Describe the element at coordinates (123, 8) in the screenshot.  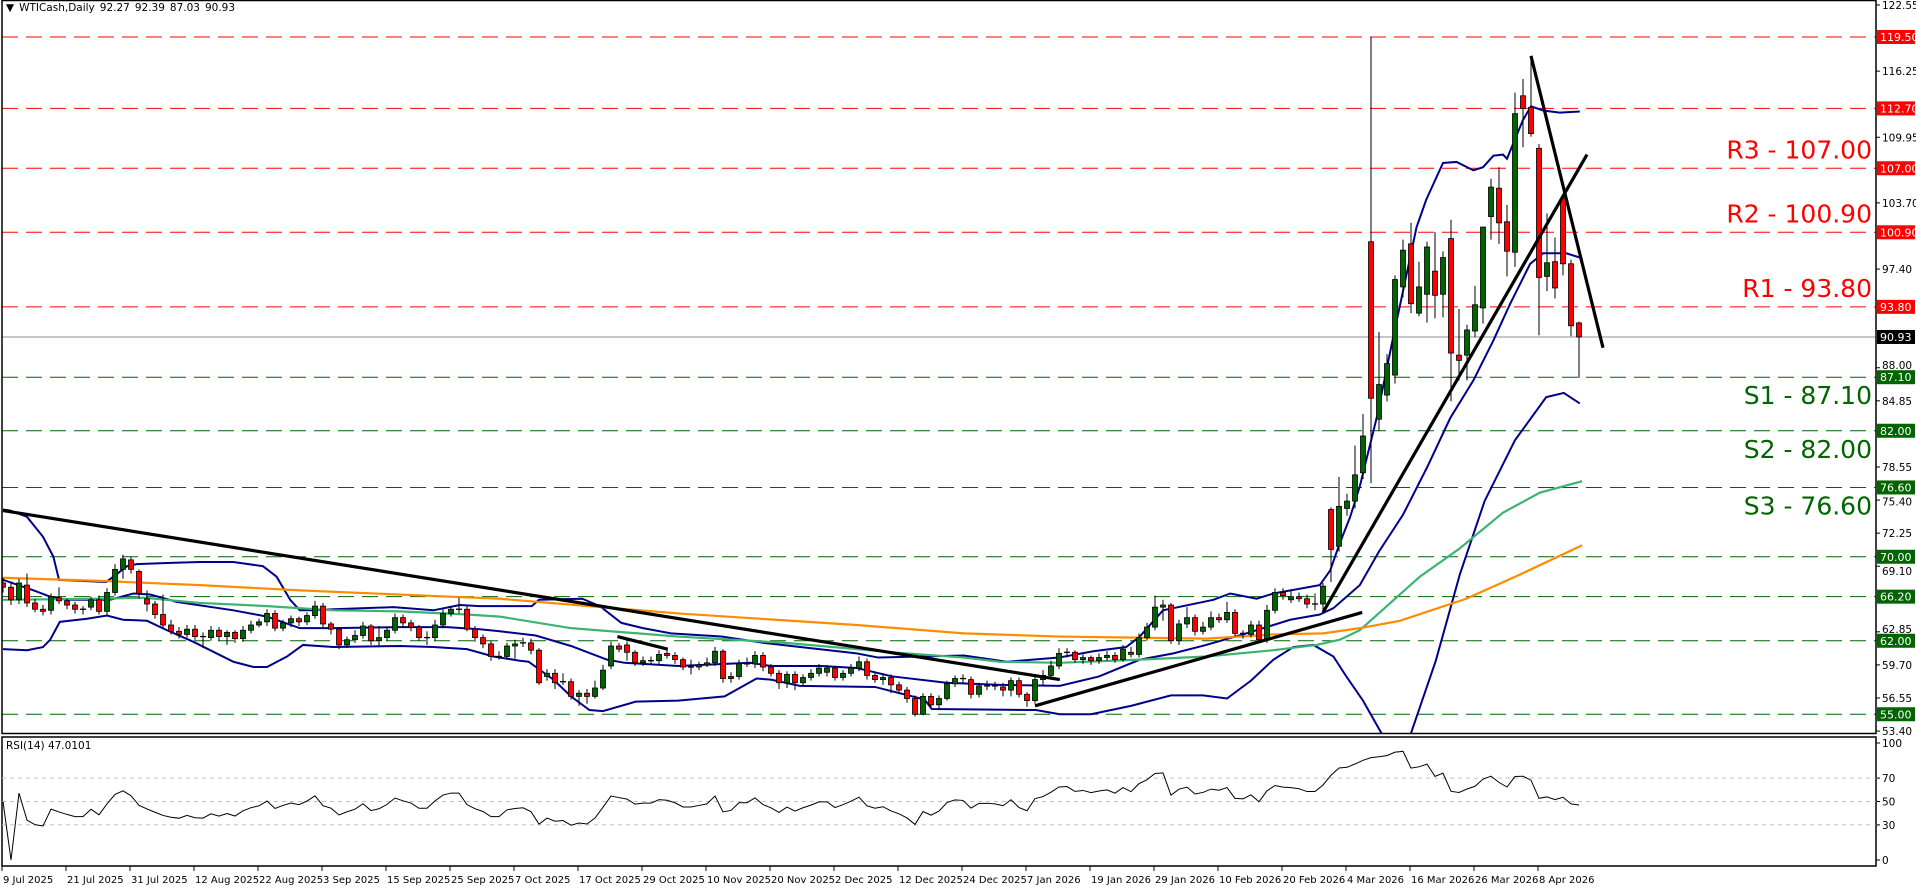
I see `chart-header: ▼ WTICash,Daily 92.27 92.39 87.03 90.93` at that location.